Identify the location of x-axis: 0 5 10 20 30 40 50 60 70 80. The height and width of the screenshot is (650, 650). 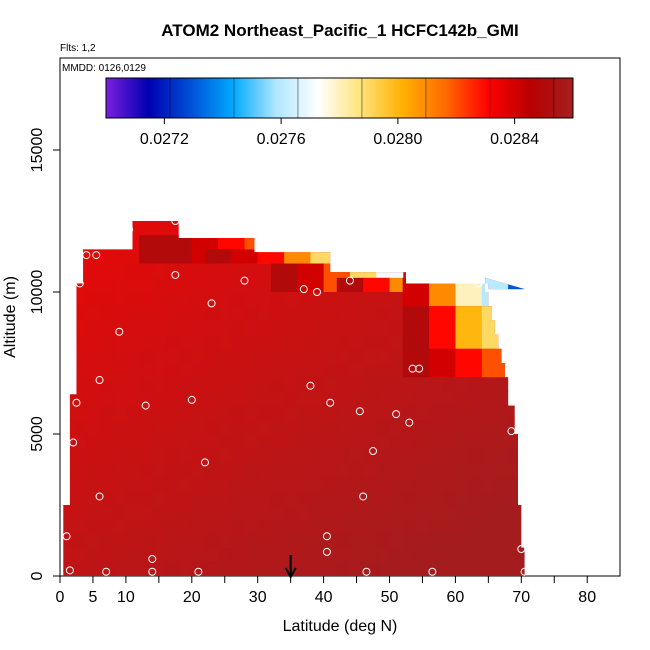
(326, 591).